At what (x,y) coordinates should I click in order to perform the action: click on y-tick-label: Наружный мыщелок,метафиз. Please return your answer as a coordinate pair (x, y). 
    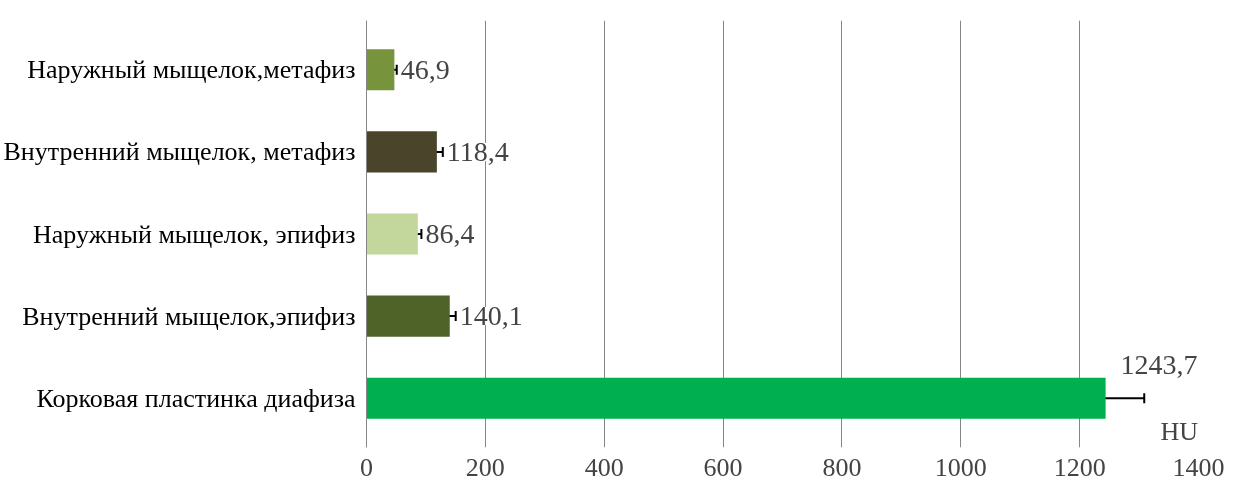
    Looking at the image, I should click on (191, 70).